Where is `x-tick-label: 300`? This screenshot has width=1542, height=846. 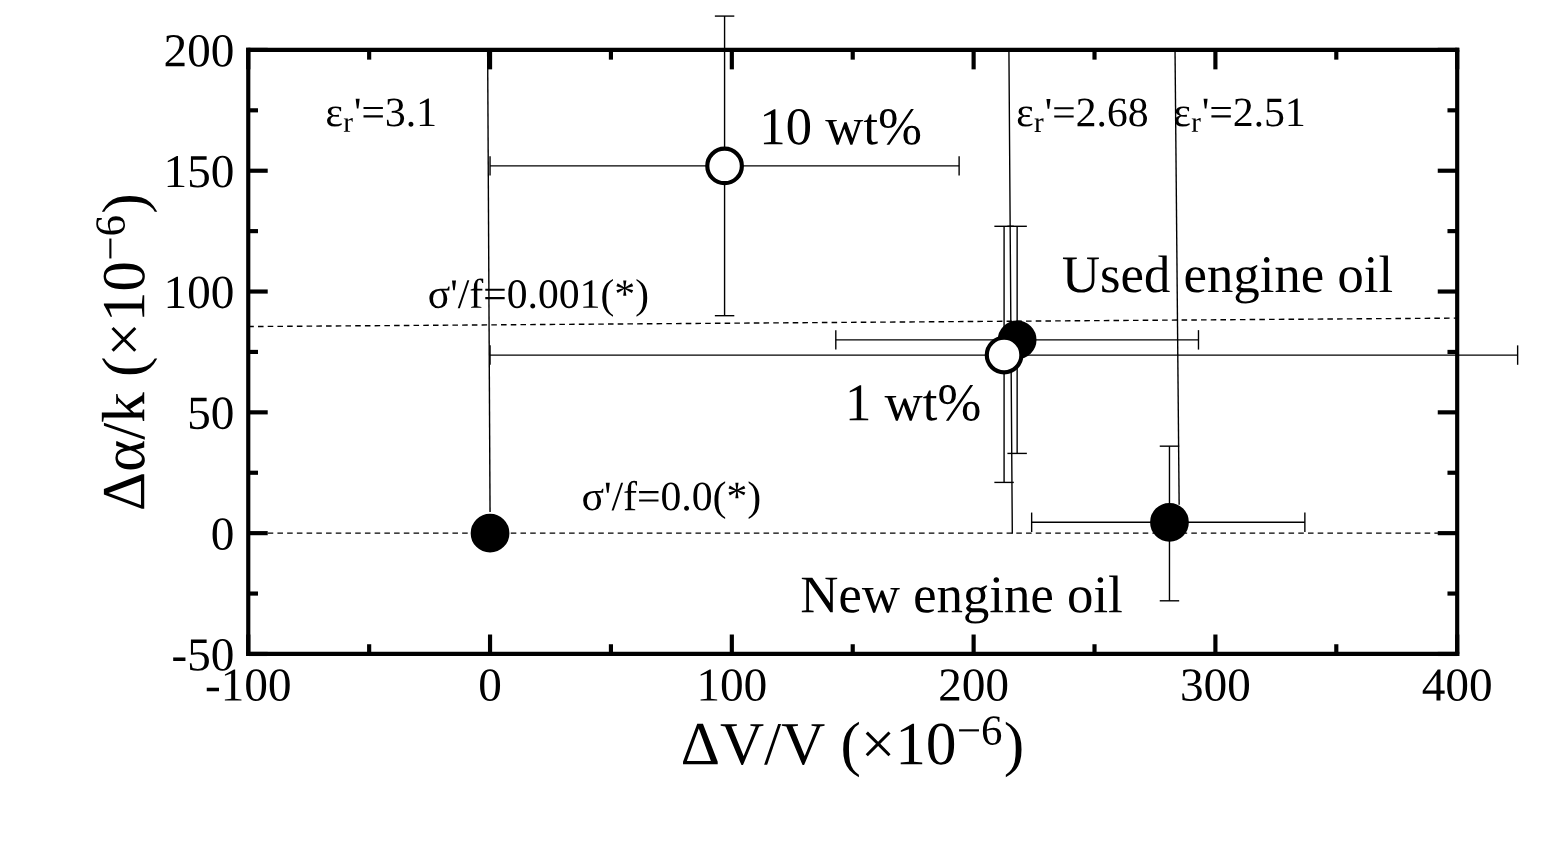 x-tick-label: 300 is located at coordinates (1216, 685).